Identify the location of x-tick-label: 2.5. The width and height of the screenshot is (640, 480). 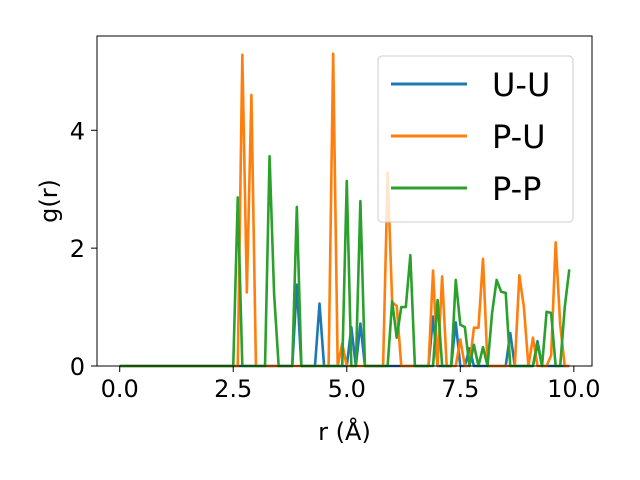
(233, 389).